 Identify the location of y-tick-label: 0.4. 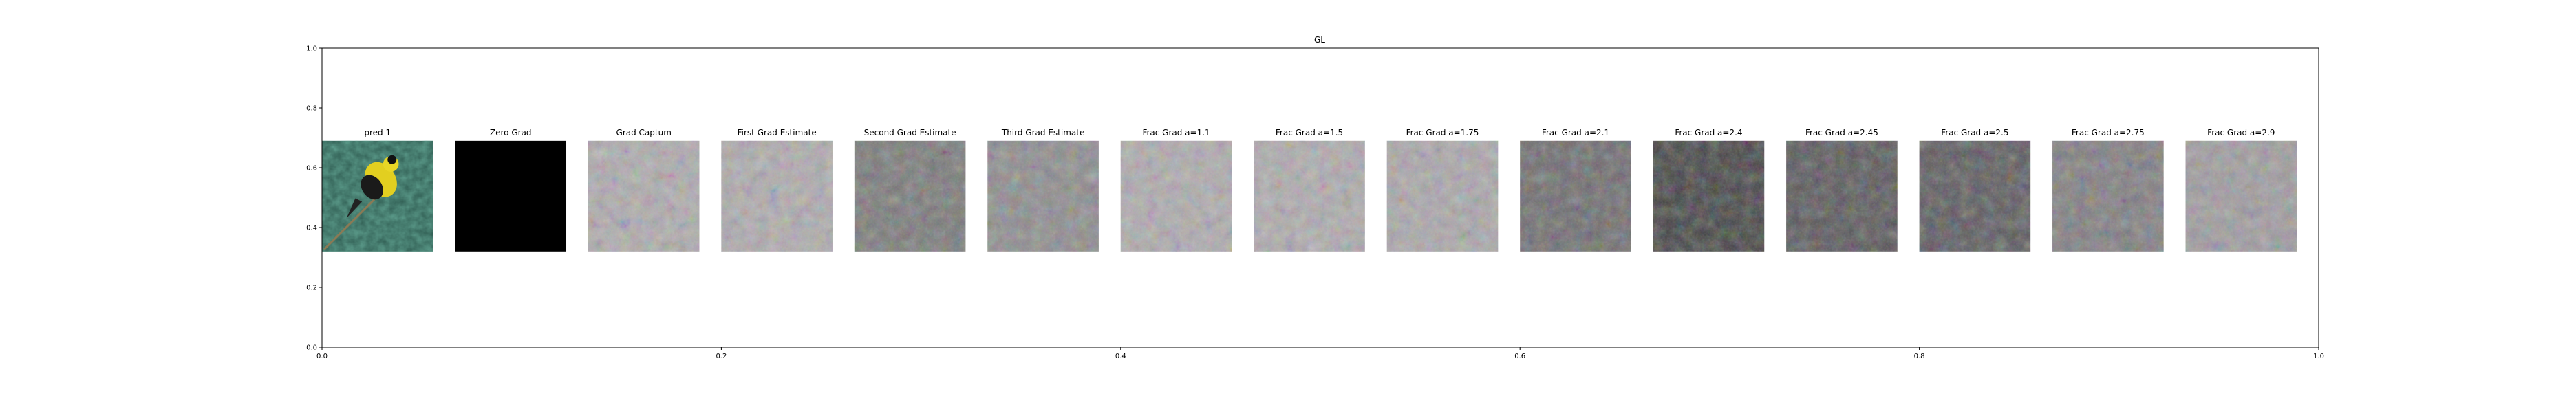
(311, 228).